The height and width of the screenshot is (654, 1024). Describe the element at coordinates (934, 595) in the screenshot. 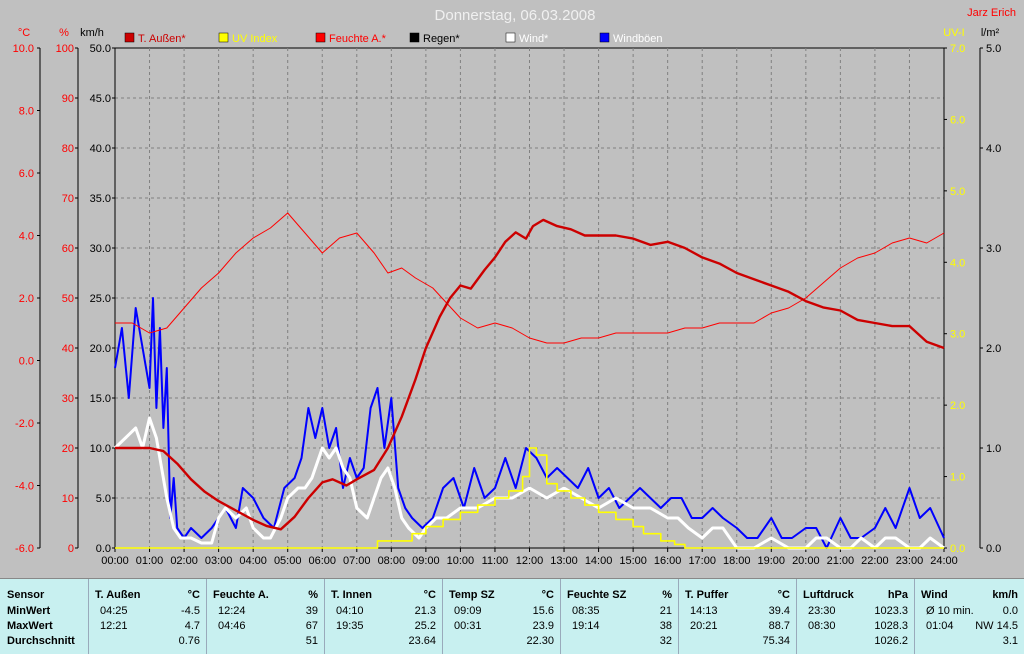

I see `summary-header: Wind` at that location.